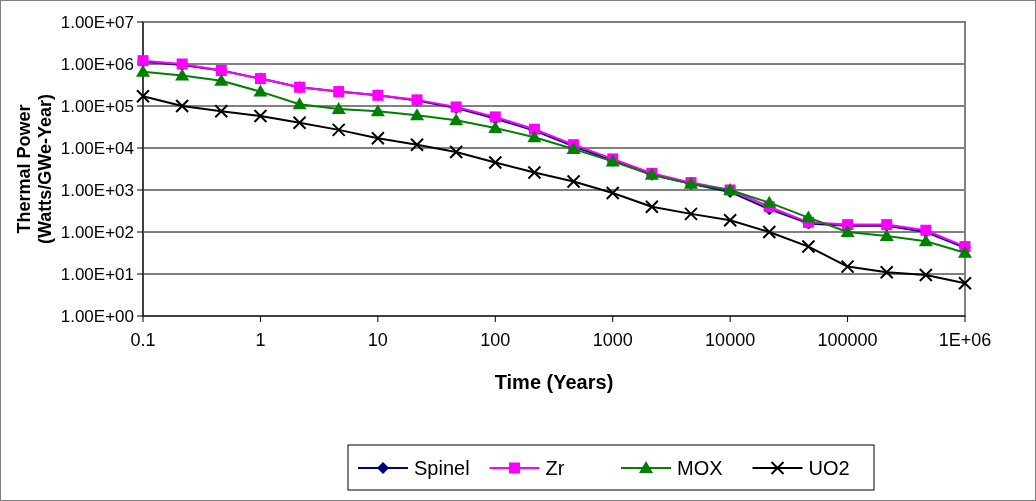 The width and height of the screenshot is (1036, 501). What do you see at coordinates (97, 316) in the screenshot?
I see `y-tick-label: 1.00E+00` at bounding box center [97, 316].